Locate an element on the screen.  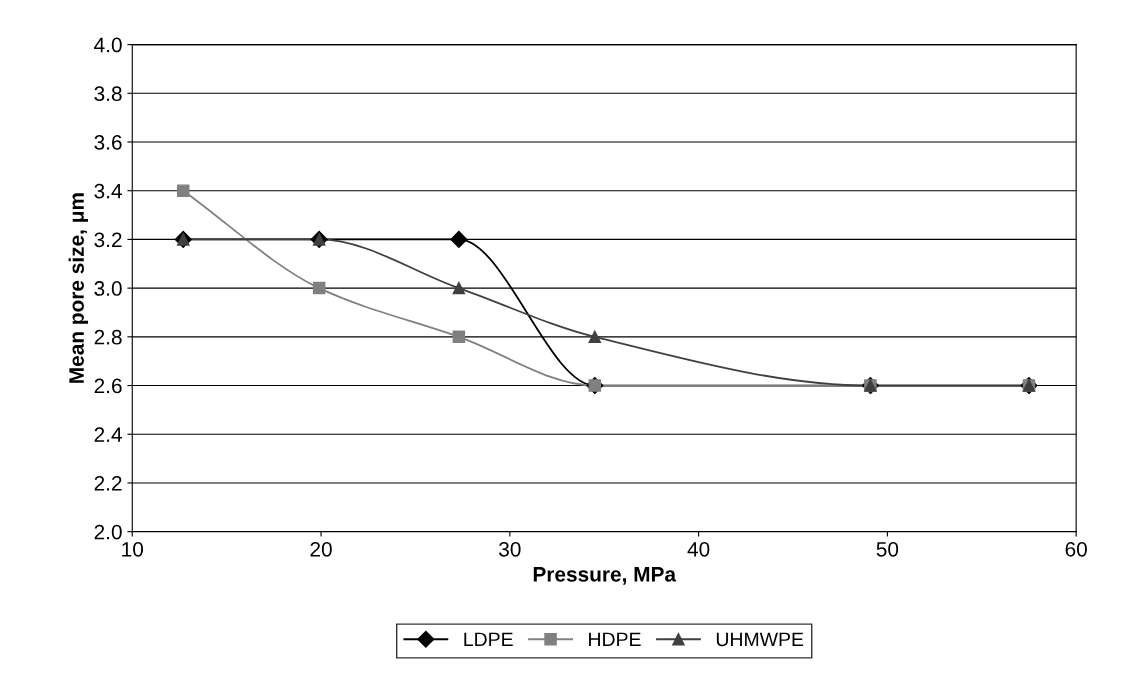
x-tick-label: 10 is located at coordinates (133, 549).